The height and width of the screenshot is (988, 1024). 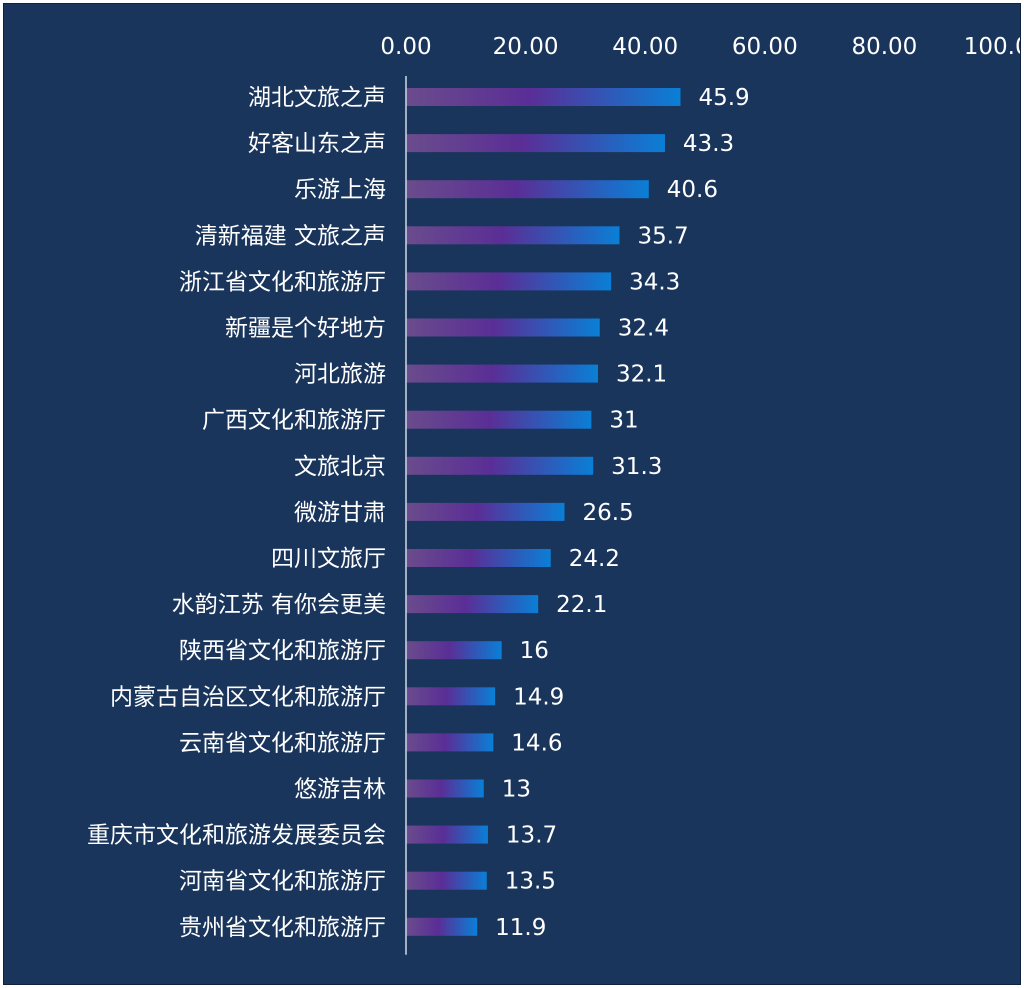 What do you see at coordinates (641, 375) in the screenshot?
I see `bar-value-label: 32.1` at bounding box center [641, 375].